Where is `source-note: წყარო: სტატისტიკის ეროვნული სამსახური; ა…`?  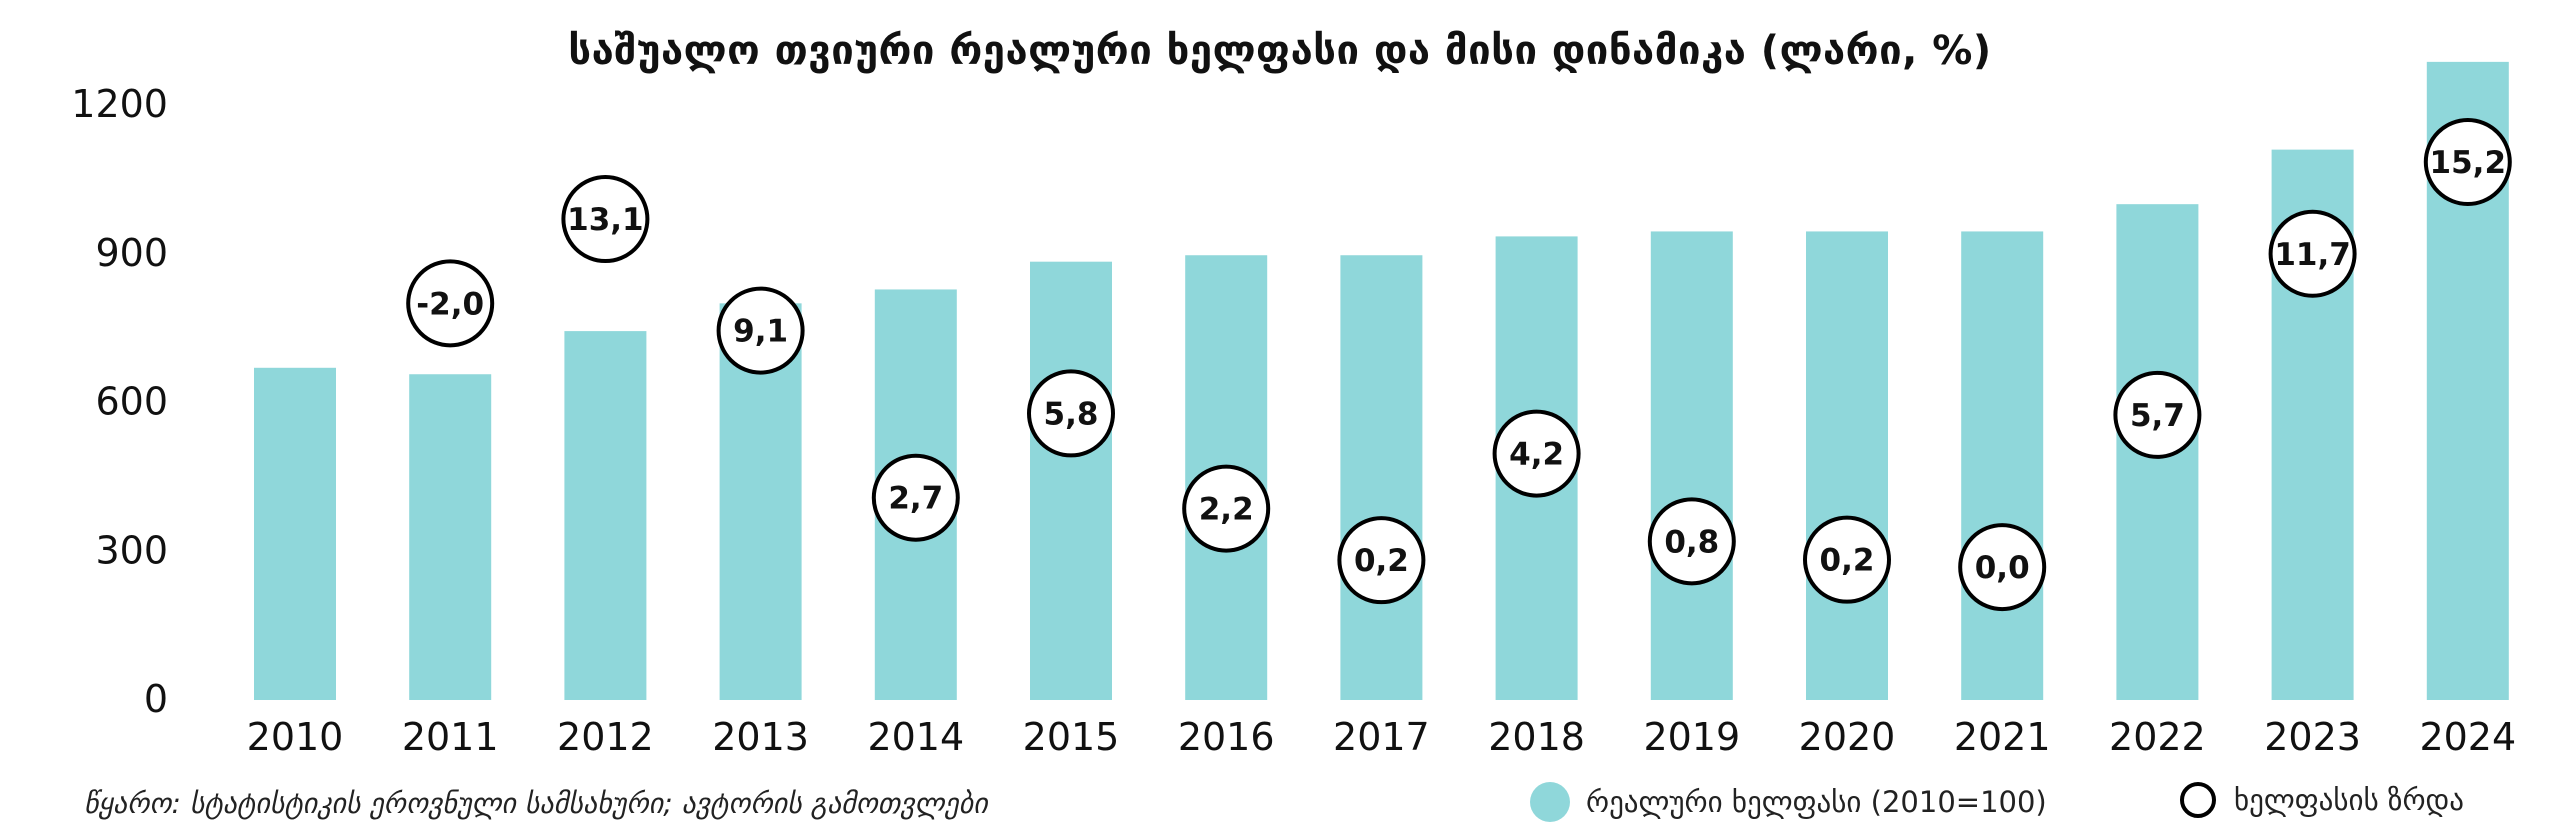 source-note: წყარო: სტატისტიკის ეროვნული სამსახური; ა… is located at coordinates (536, 803).